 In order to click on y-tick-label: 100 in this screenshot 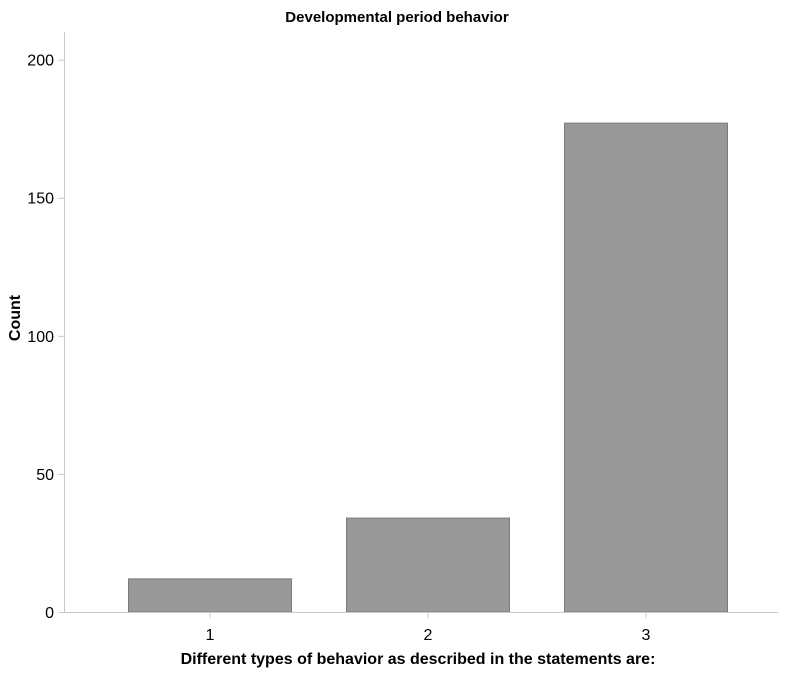, I will do `click(40, 337)`.